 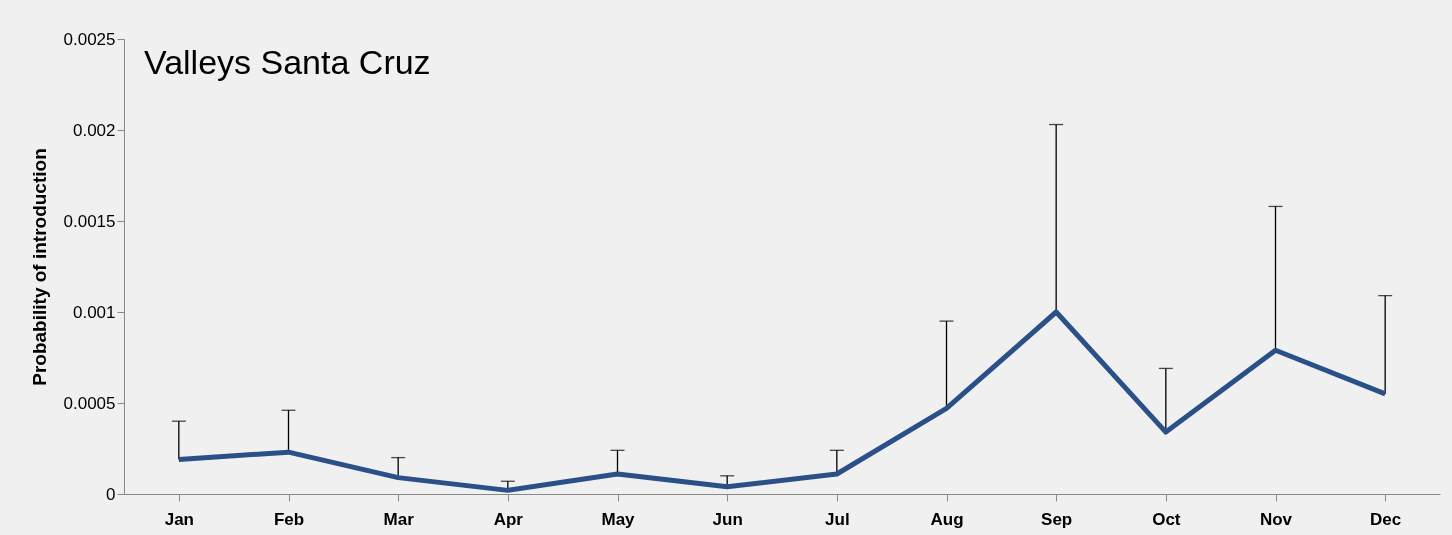 What do you see at coordinates (289, 519) in the screenshot?
I see `x-tick-label: Feb` at bounding box center [289, 519].